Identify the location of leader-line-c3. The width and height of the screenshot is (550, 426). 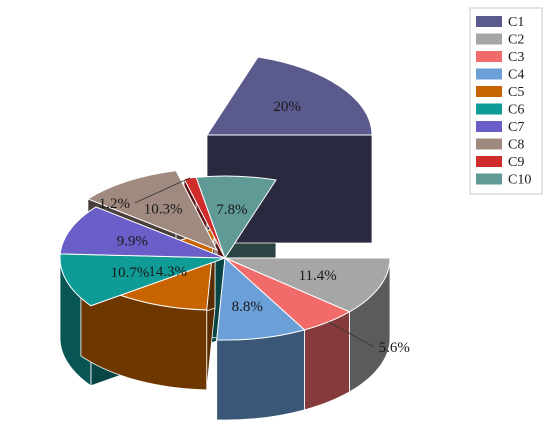
(351, 334).